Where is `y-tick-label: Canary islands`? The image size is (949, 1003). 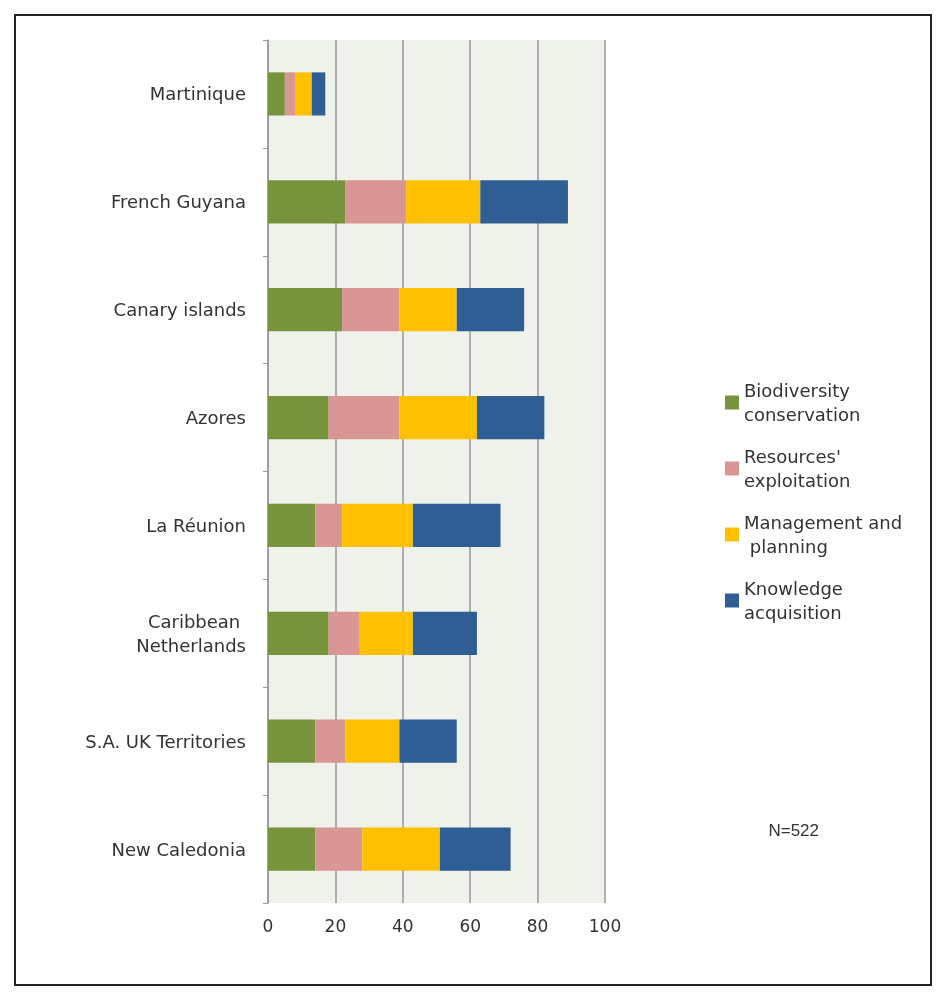
y-tick-label: Canary islands is located at coordinates (179, 310).